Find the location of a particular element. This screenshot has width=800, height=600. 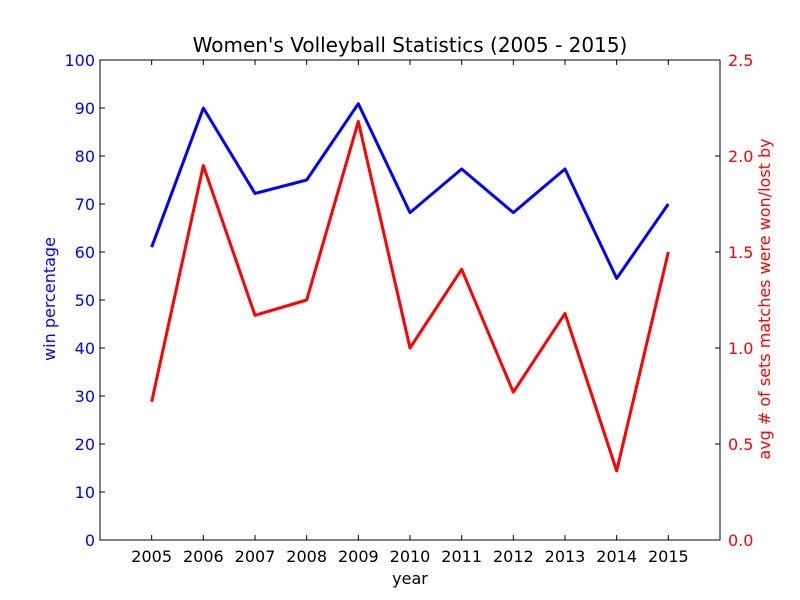

x-tick-label: 2014 is located at coordinates (616, 556).